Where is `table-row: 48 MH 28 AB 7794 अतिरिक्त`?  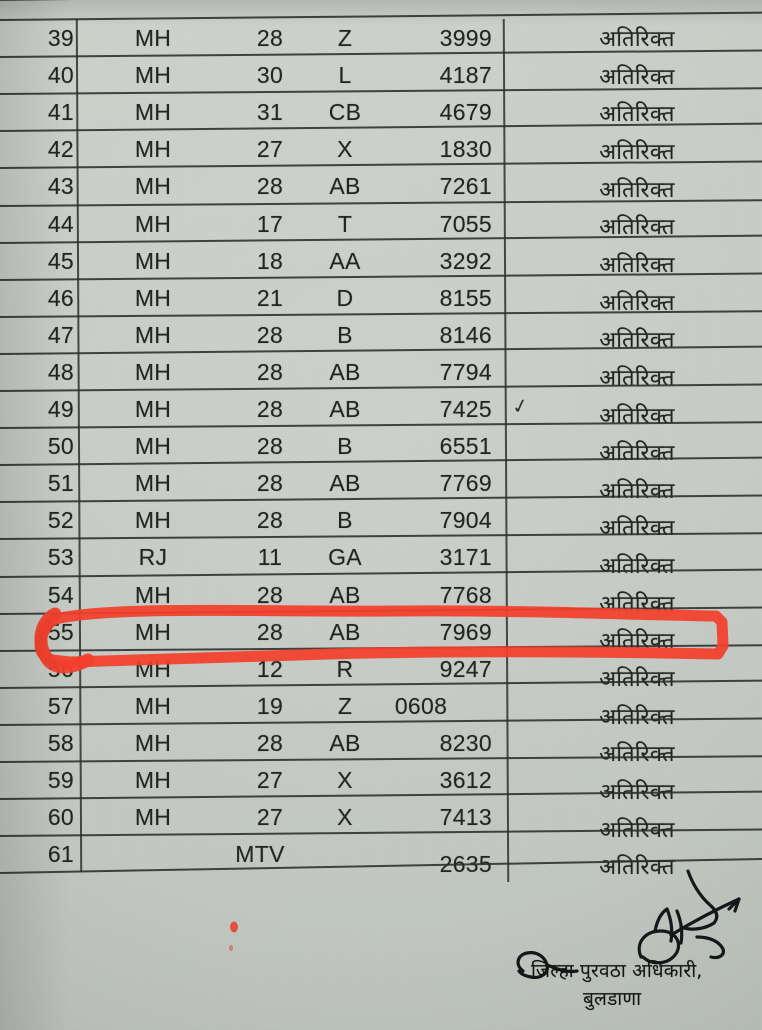 table-row: 48 MH 28 AB 7794 अतिरिक्त is located at coordinates (381, 373).